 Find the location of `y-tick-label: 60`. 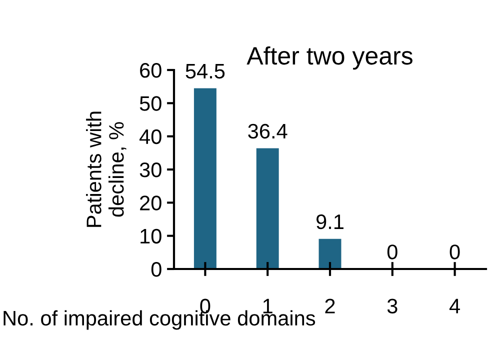

y-tick-label: 60 is located at coordinates (151, 70).